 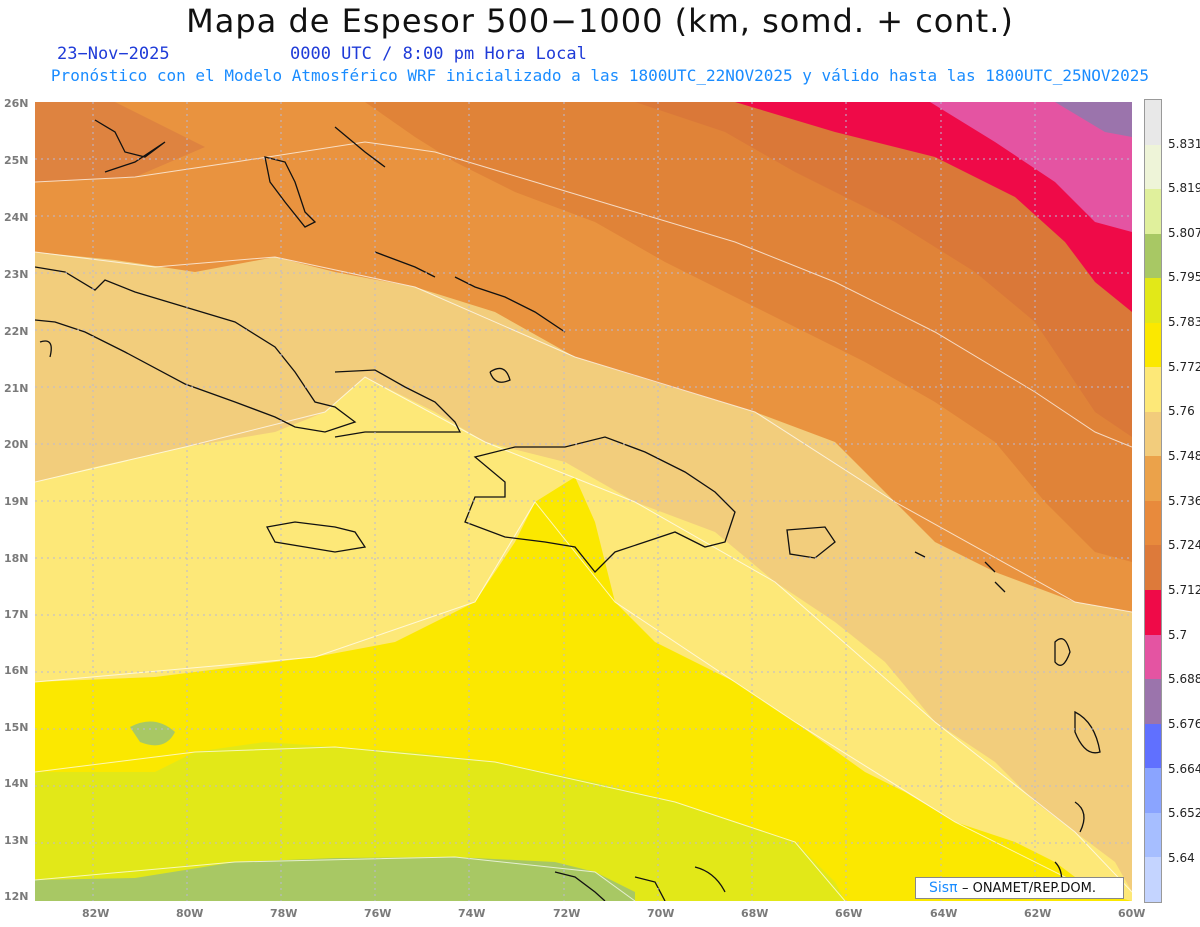 What do you see at coordinates (567, 913) in the screenshot?
I see `lon-label: 72W` at bounding box center [567, 913].